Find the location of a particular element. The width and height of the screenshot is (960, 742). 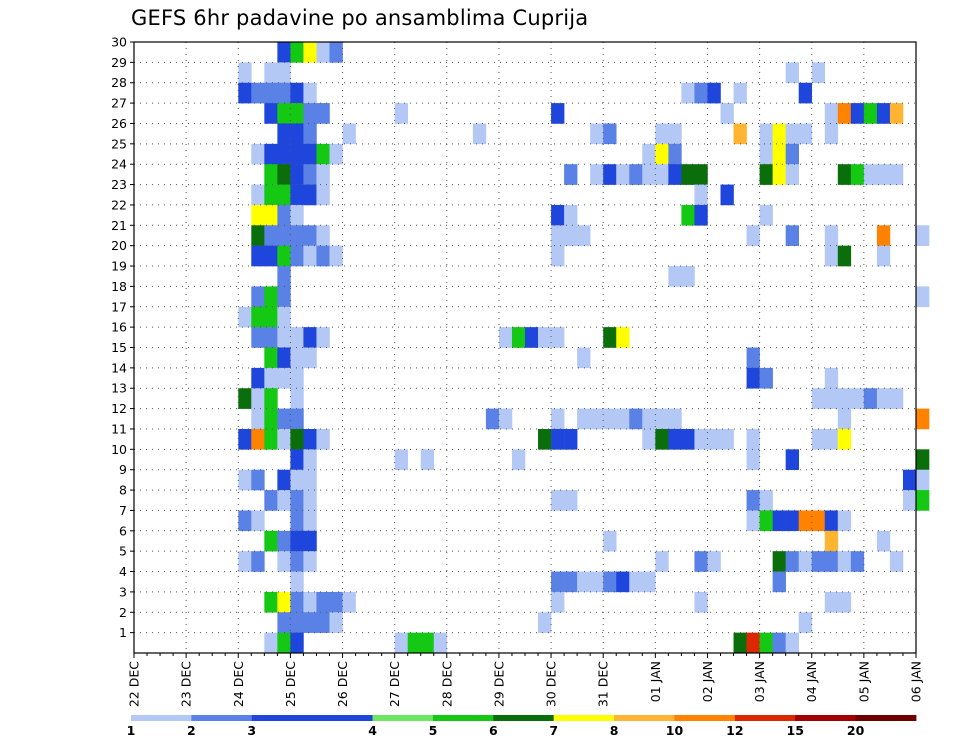

y-tick-label: 12 is located at coordinates (119, 408).